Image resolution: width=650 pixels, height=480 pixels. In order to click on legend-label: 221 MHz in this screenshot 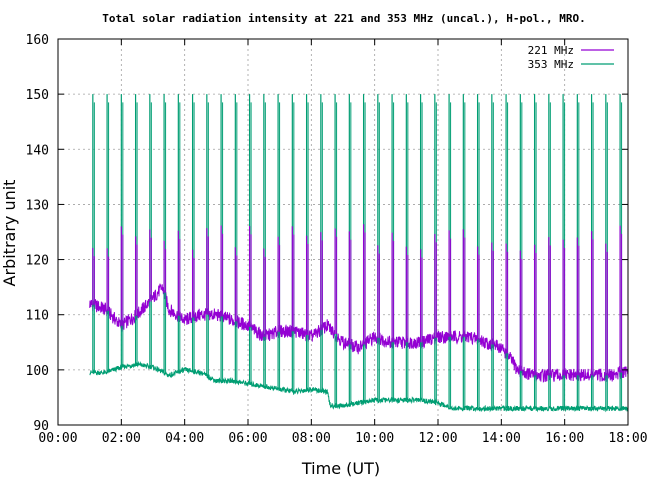, I will do `click(551, 50)`.